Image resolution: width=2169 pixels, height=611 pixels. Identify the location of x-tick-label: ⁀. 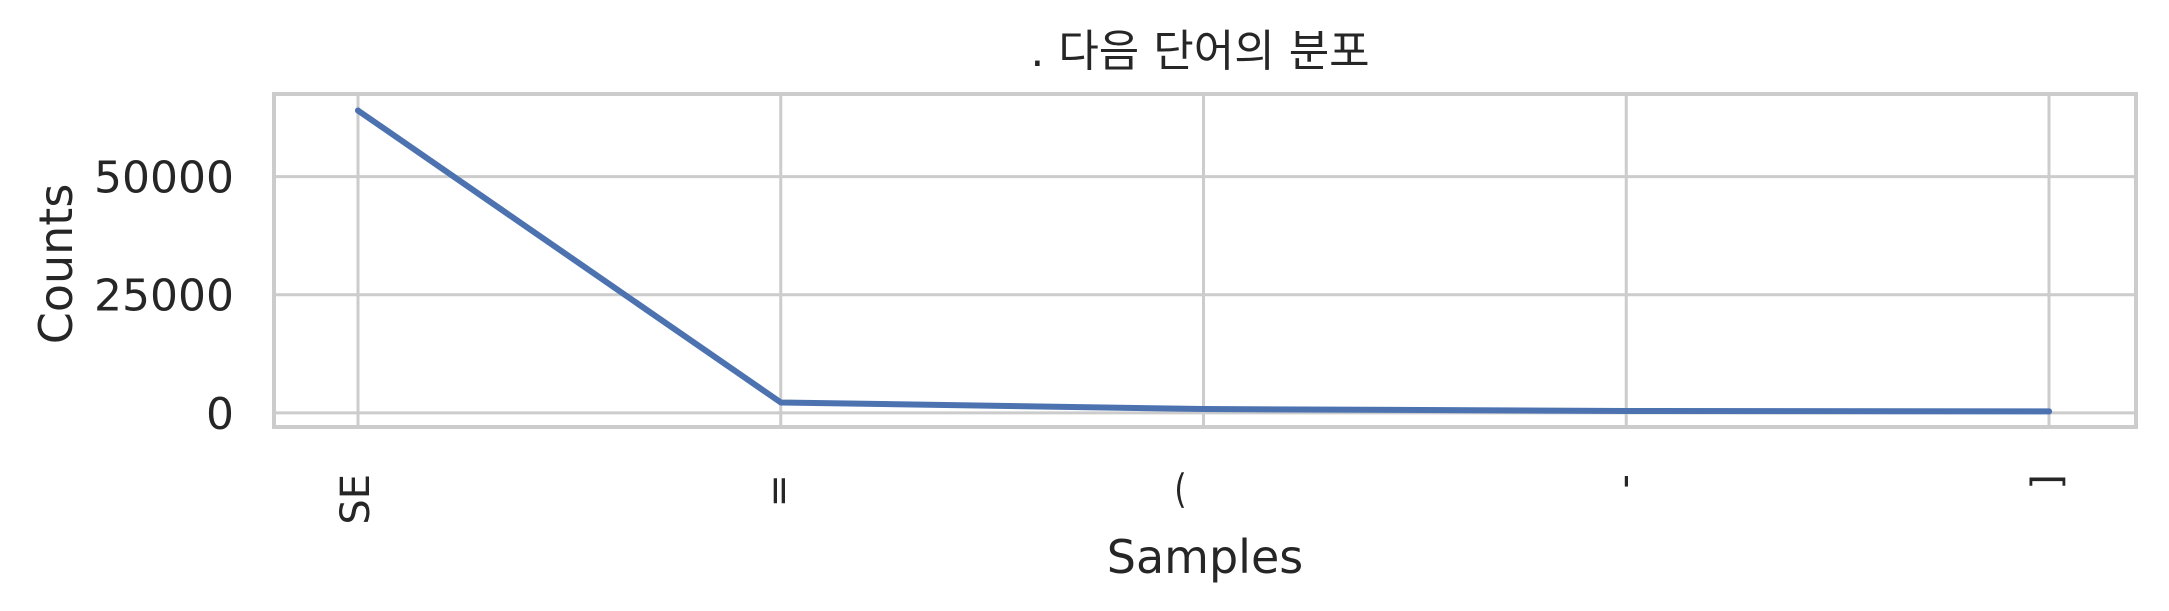
(1200, 490).